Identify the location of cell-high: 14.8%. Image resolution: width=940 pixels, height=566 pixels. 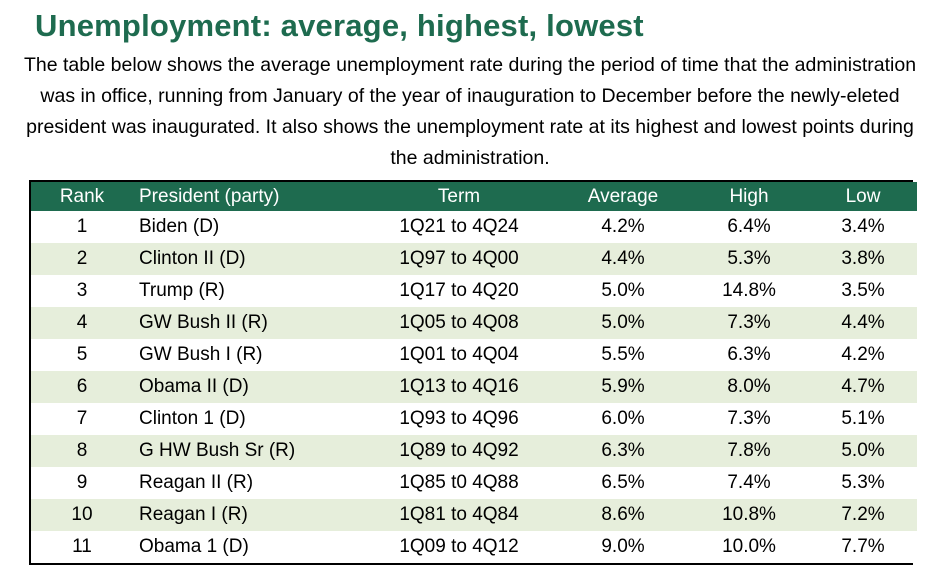
(749, 290).